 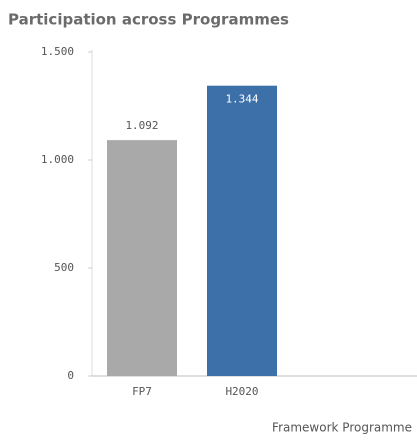 What do you see at coordinates (241, 391) in the screenshot?
I see `x-tick-label: H2020` at bounding box center [241, 391].